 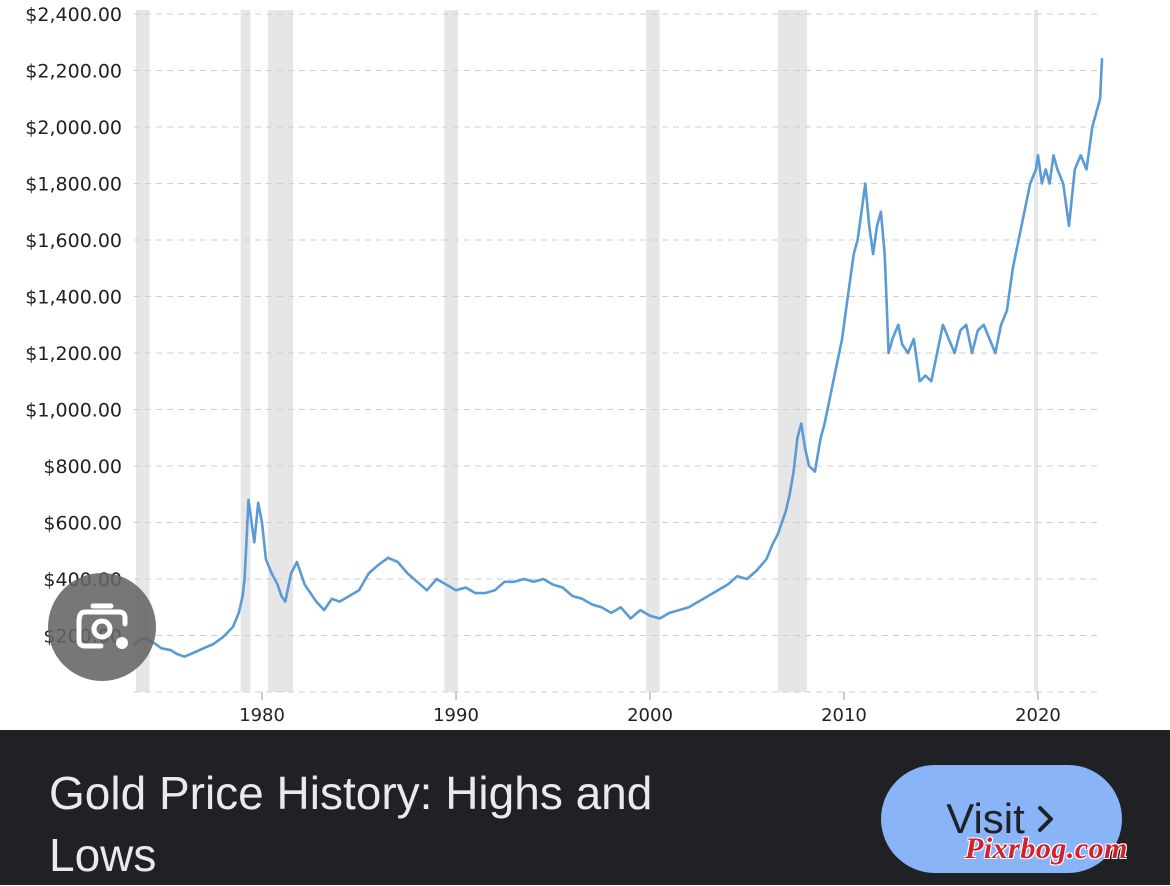 I want to click on y-tick-label: $1,400.00, so click(x=73, y=298).